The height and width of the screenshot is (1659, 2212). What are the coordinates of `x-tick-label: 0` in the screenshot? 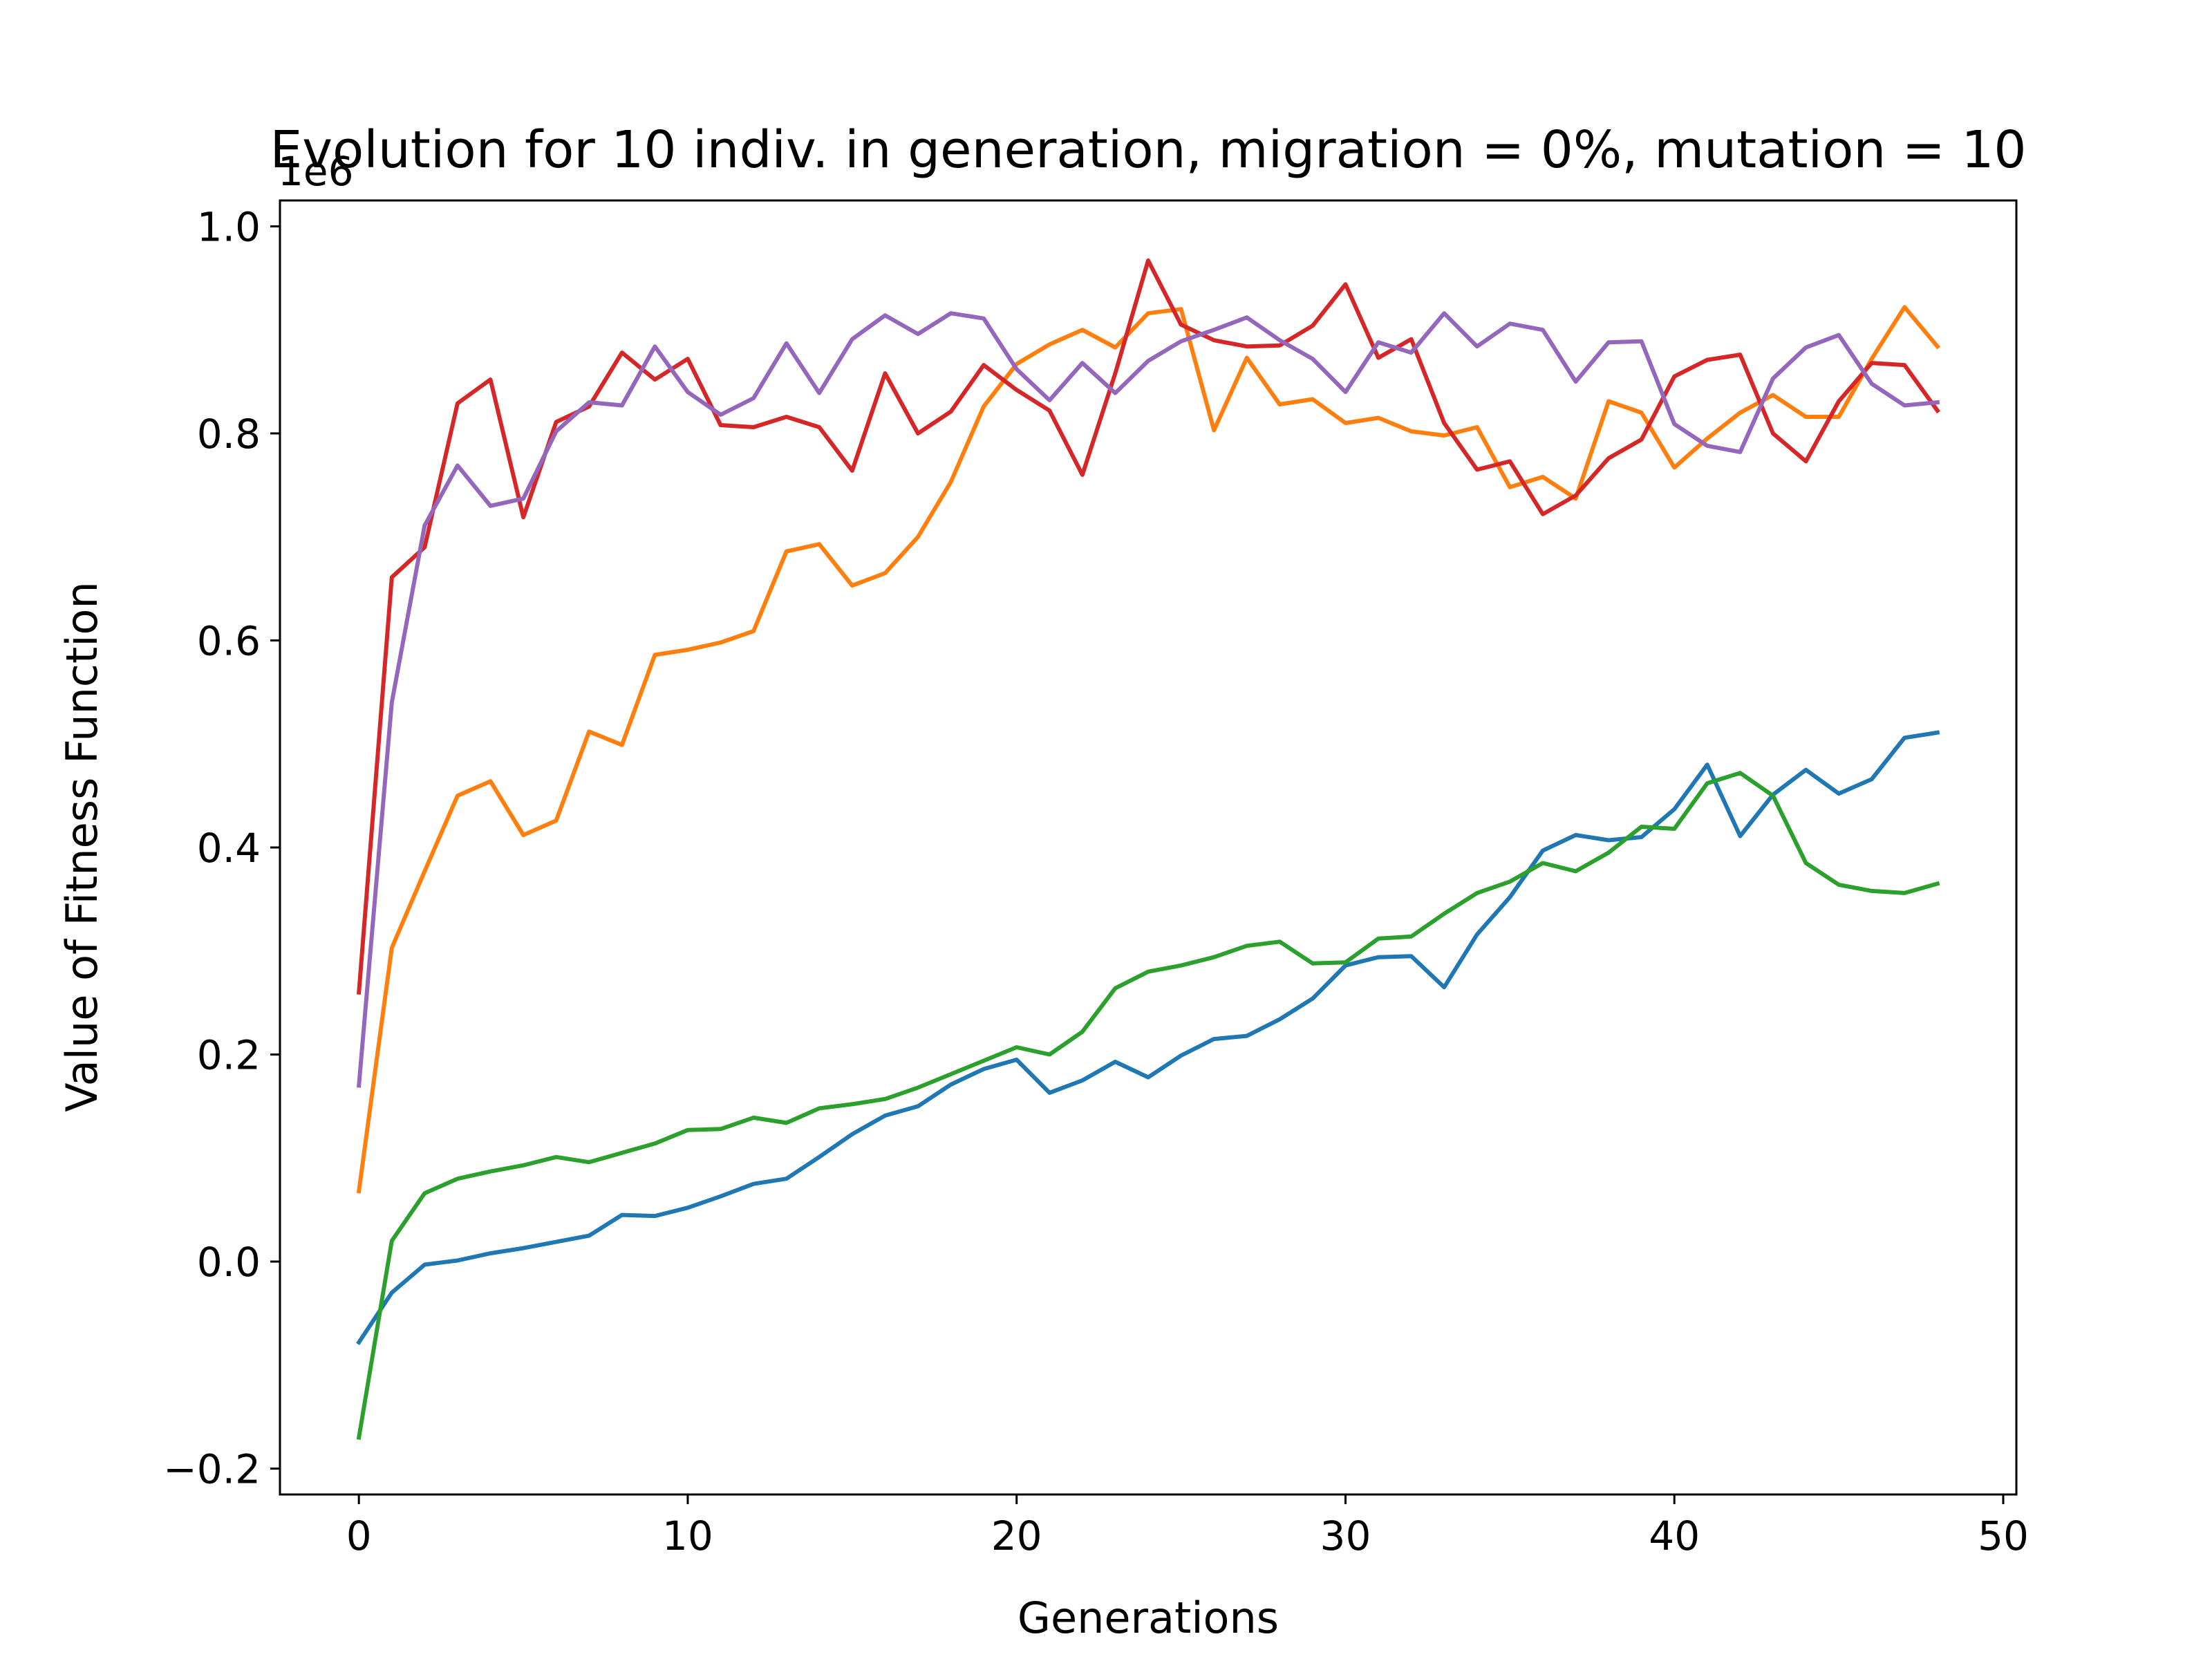 It's located at (359, 1535).